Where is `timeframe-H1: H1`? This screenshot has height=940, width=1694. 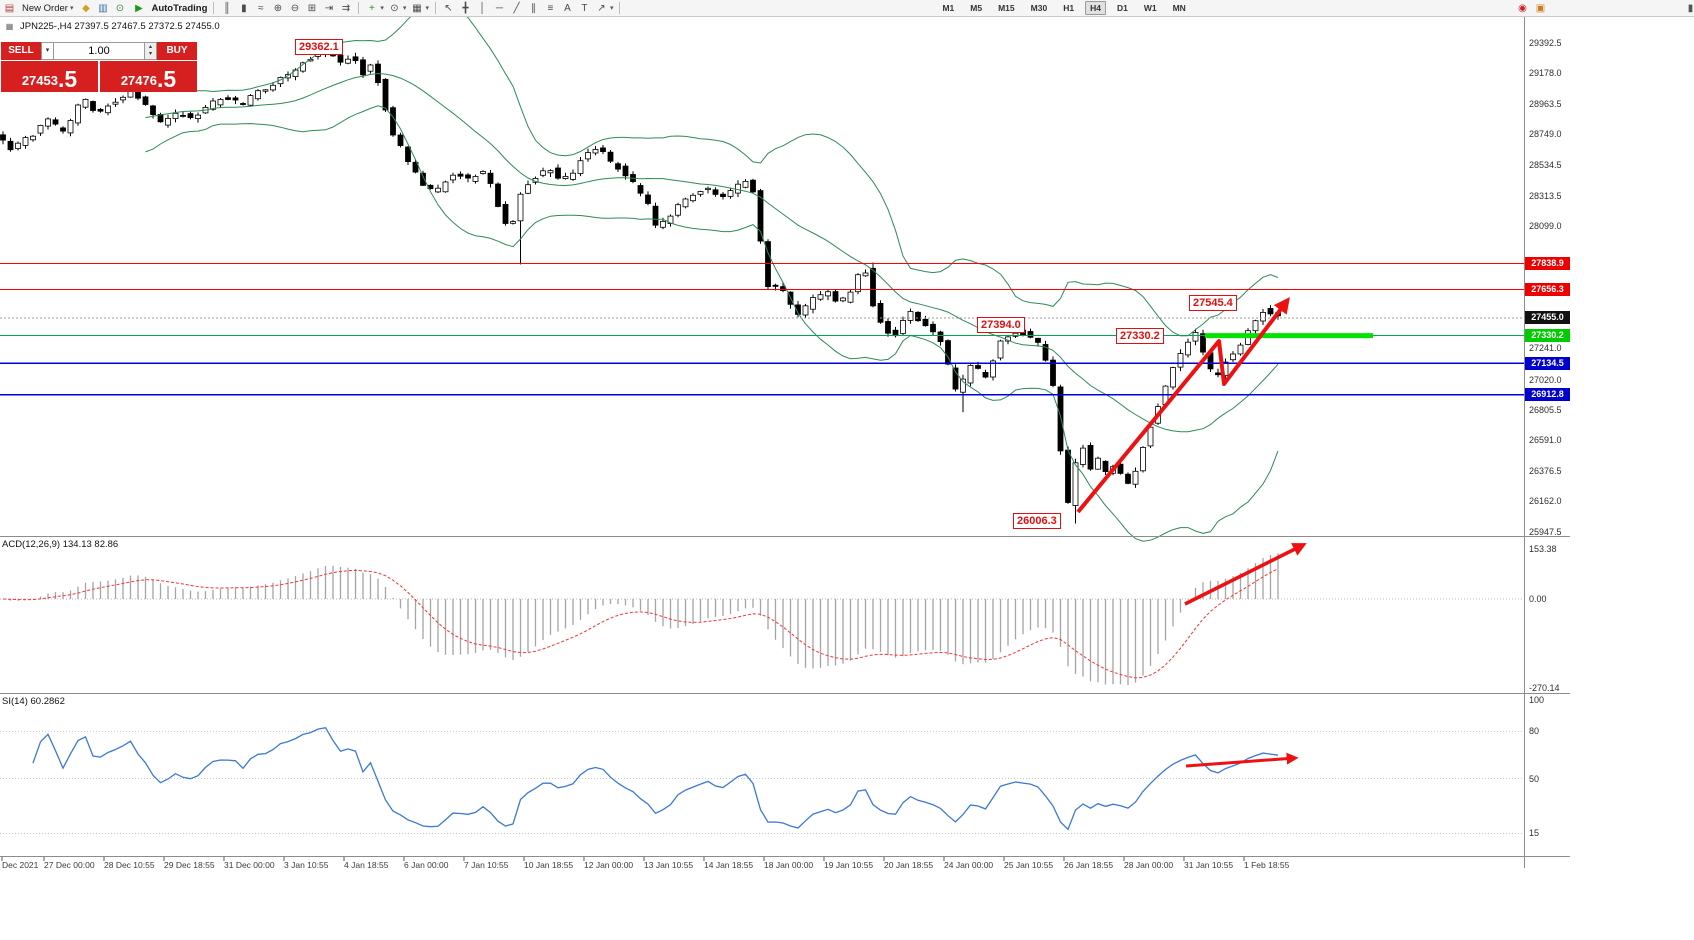 timeframe-H1: H1 is located at coordinates (1069, 8).